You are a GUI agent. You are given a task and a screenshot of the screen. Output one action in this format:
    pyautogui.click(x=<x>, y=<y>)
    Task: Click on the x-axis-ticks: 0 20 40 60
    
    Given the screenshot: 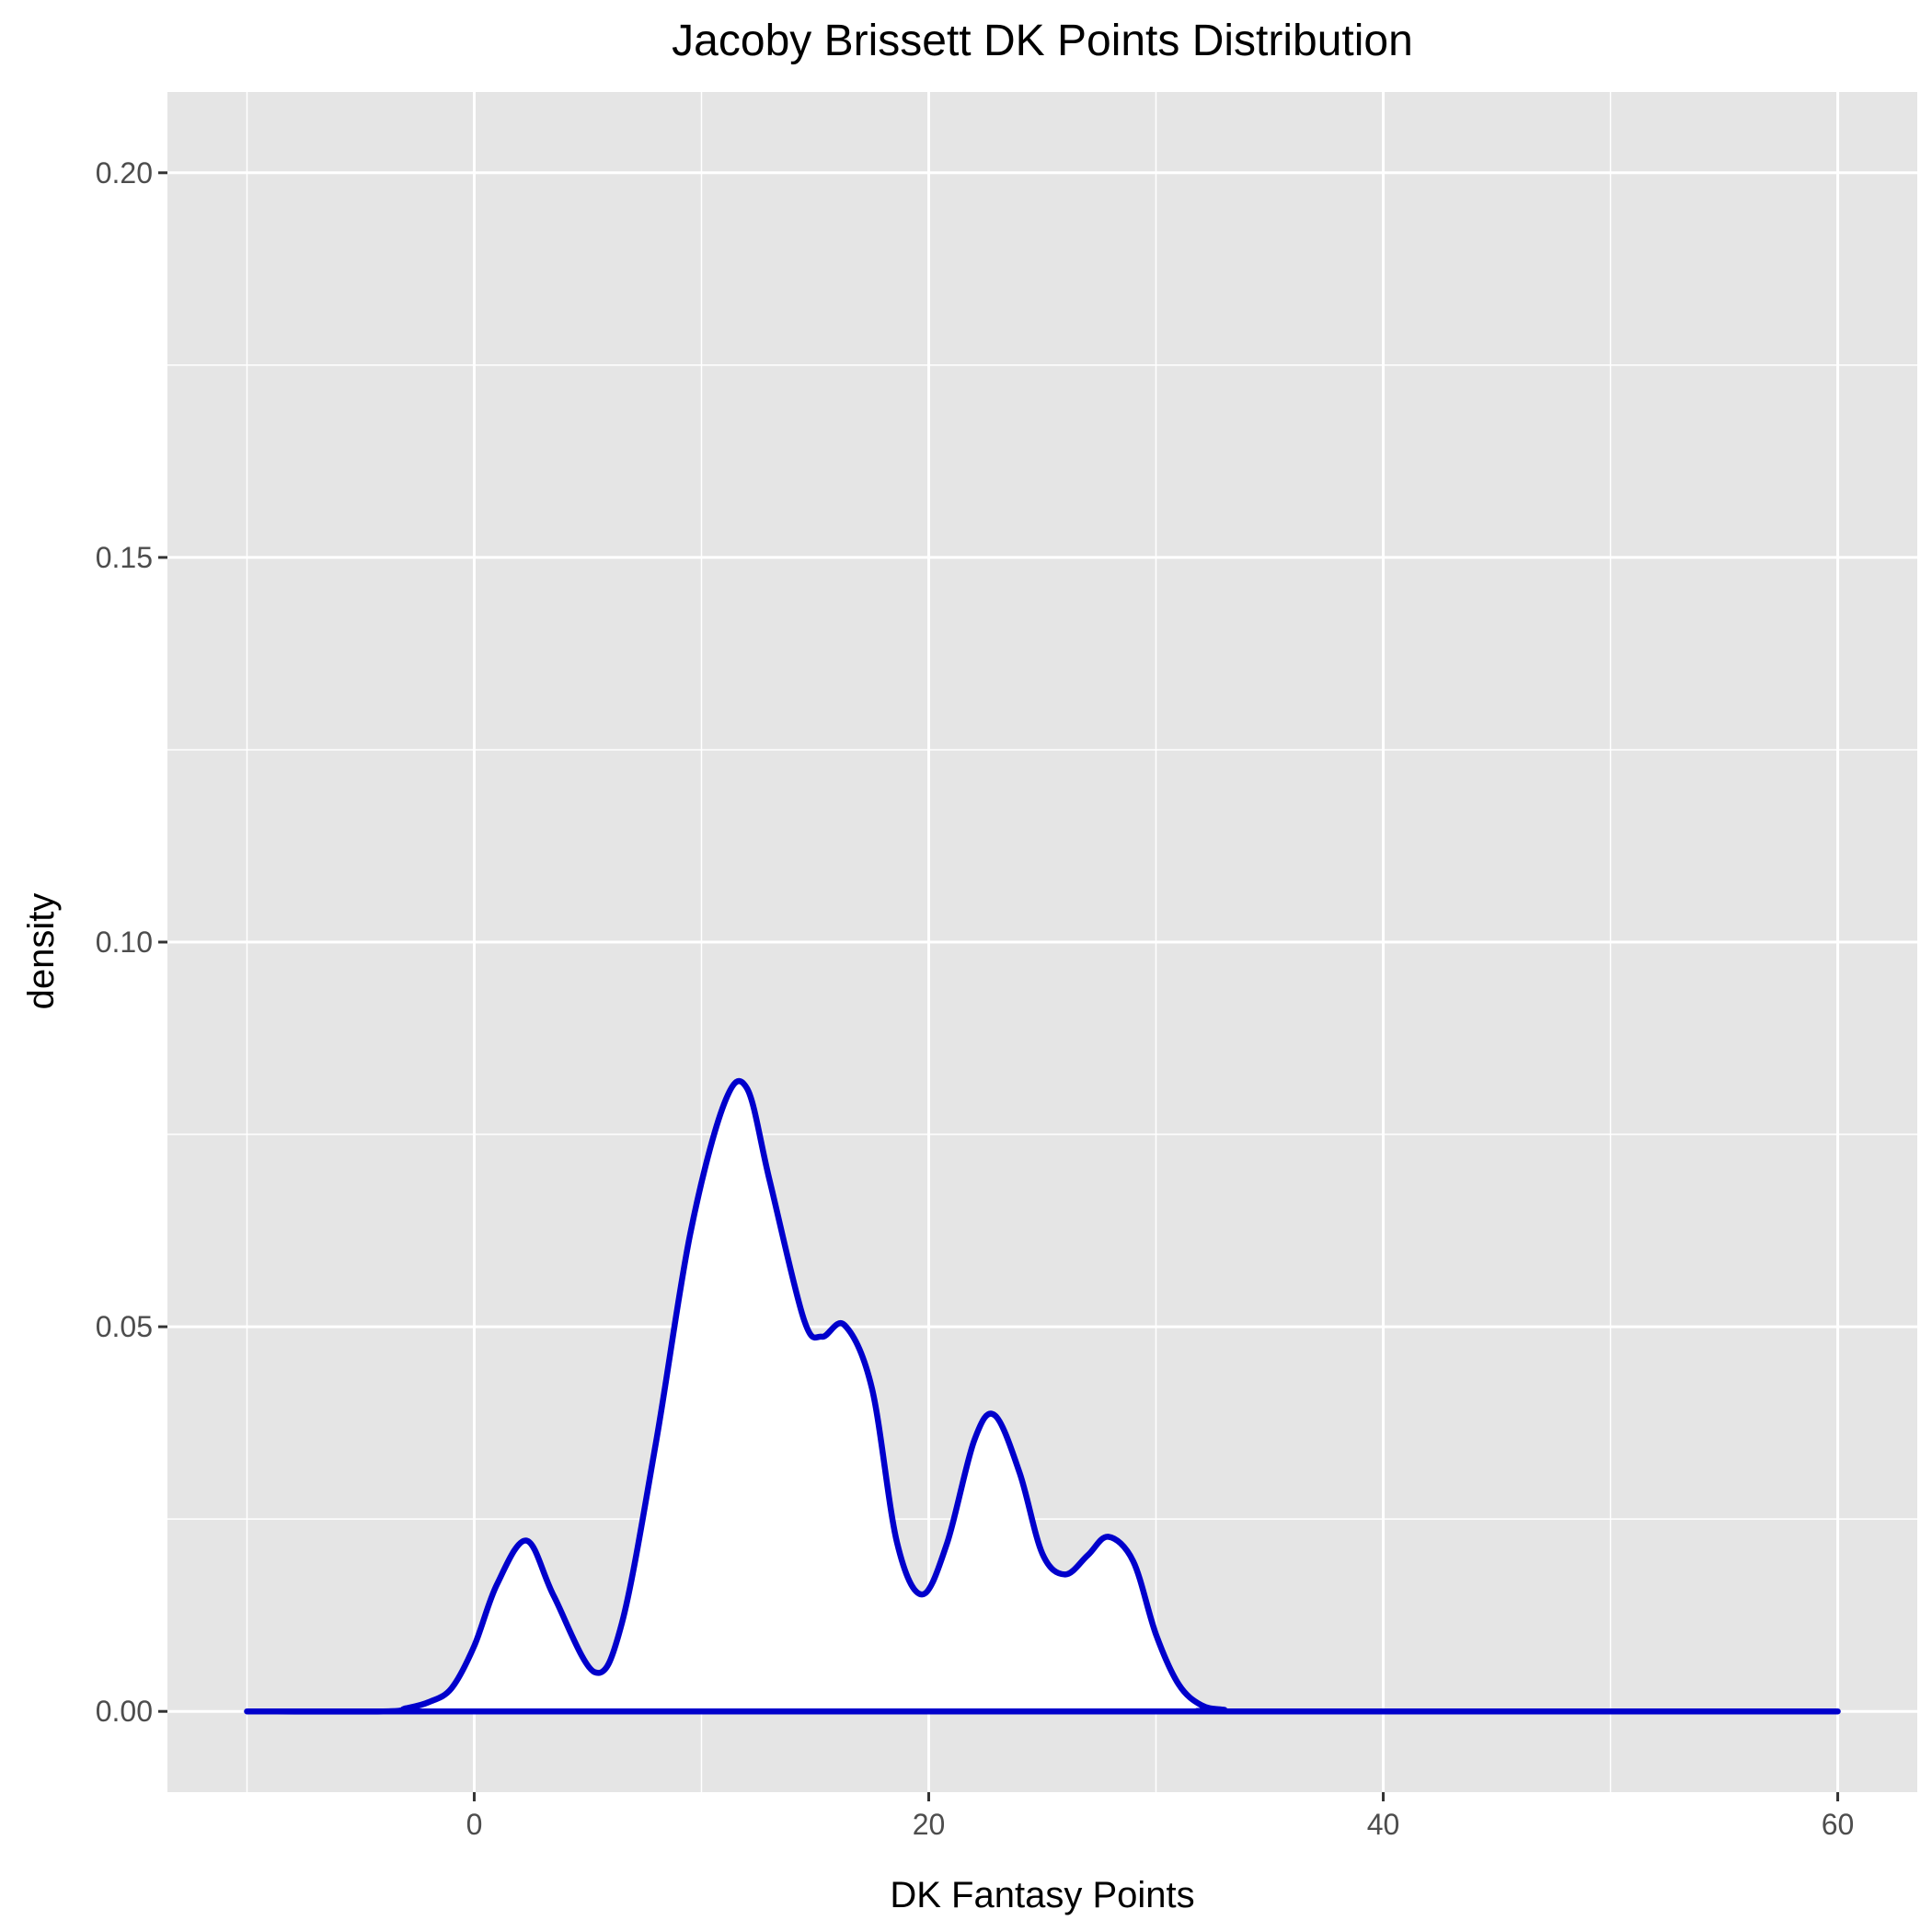 What is the action you would take?
    pyautogui.click(x=1160, y=1816)
    